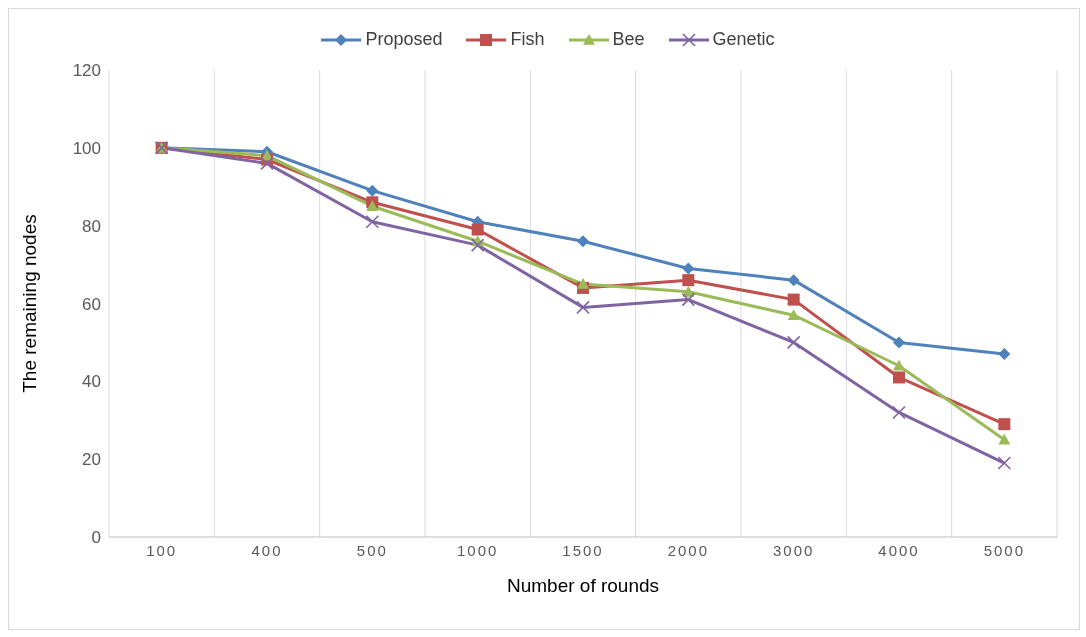 The image size is (1086, 637). Describe the element at coordinates (29, 303) in the screenshot. I see `y-axis-title: The remaining nodes` at that location.